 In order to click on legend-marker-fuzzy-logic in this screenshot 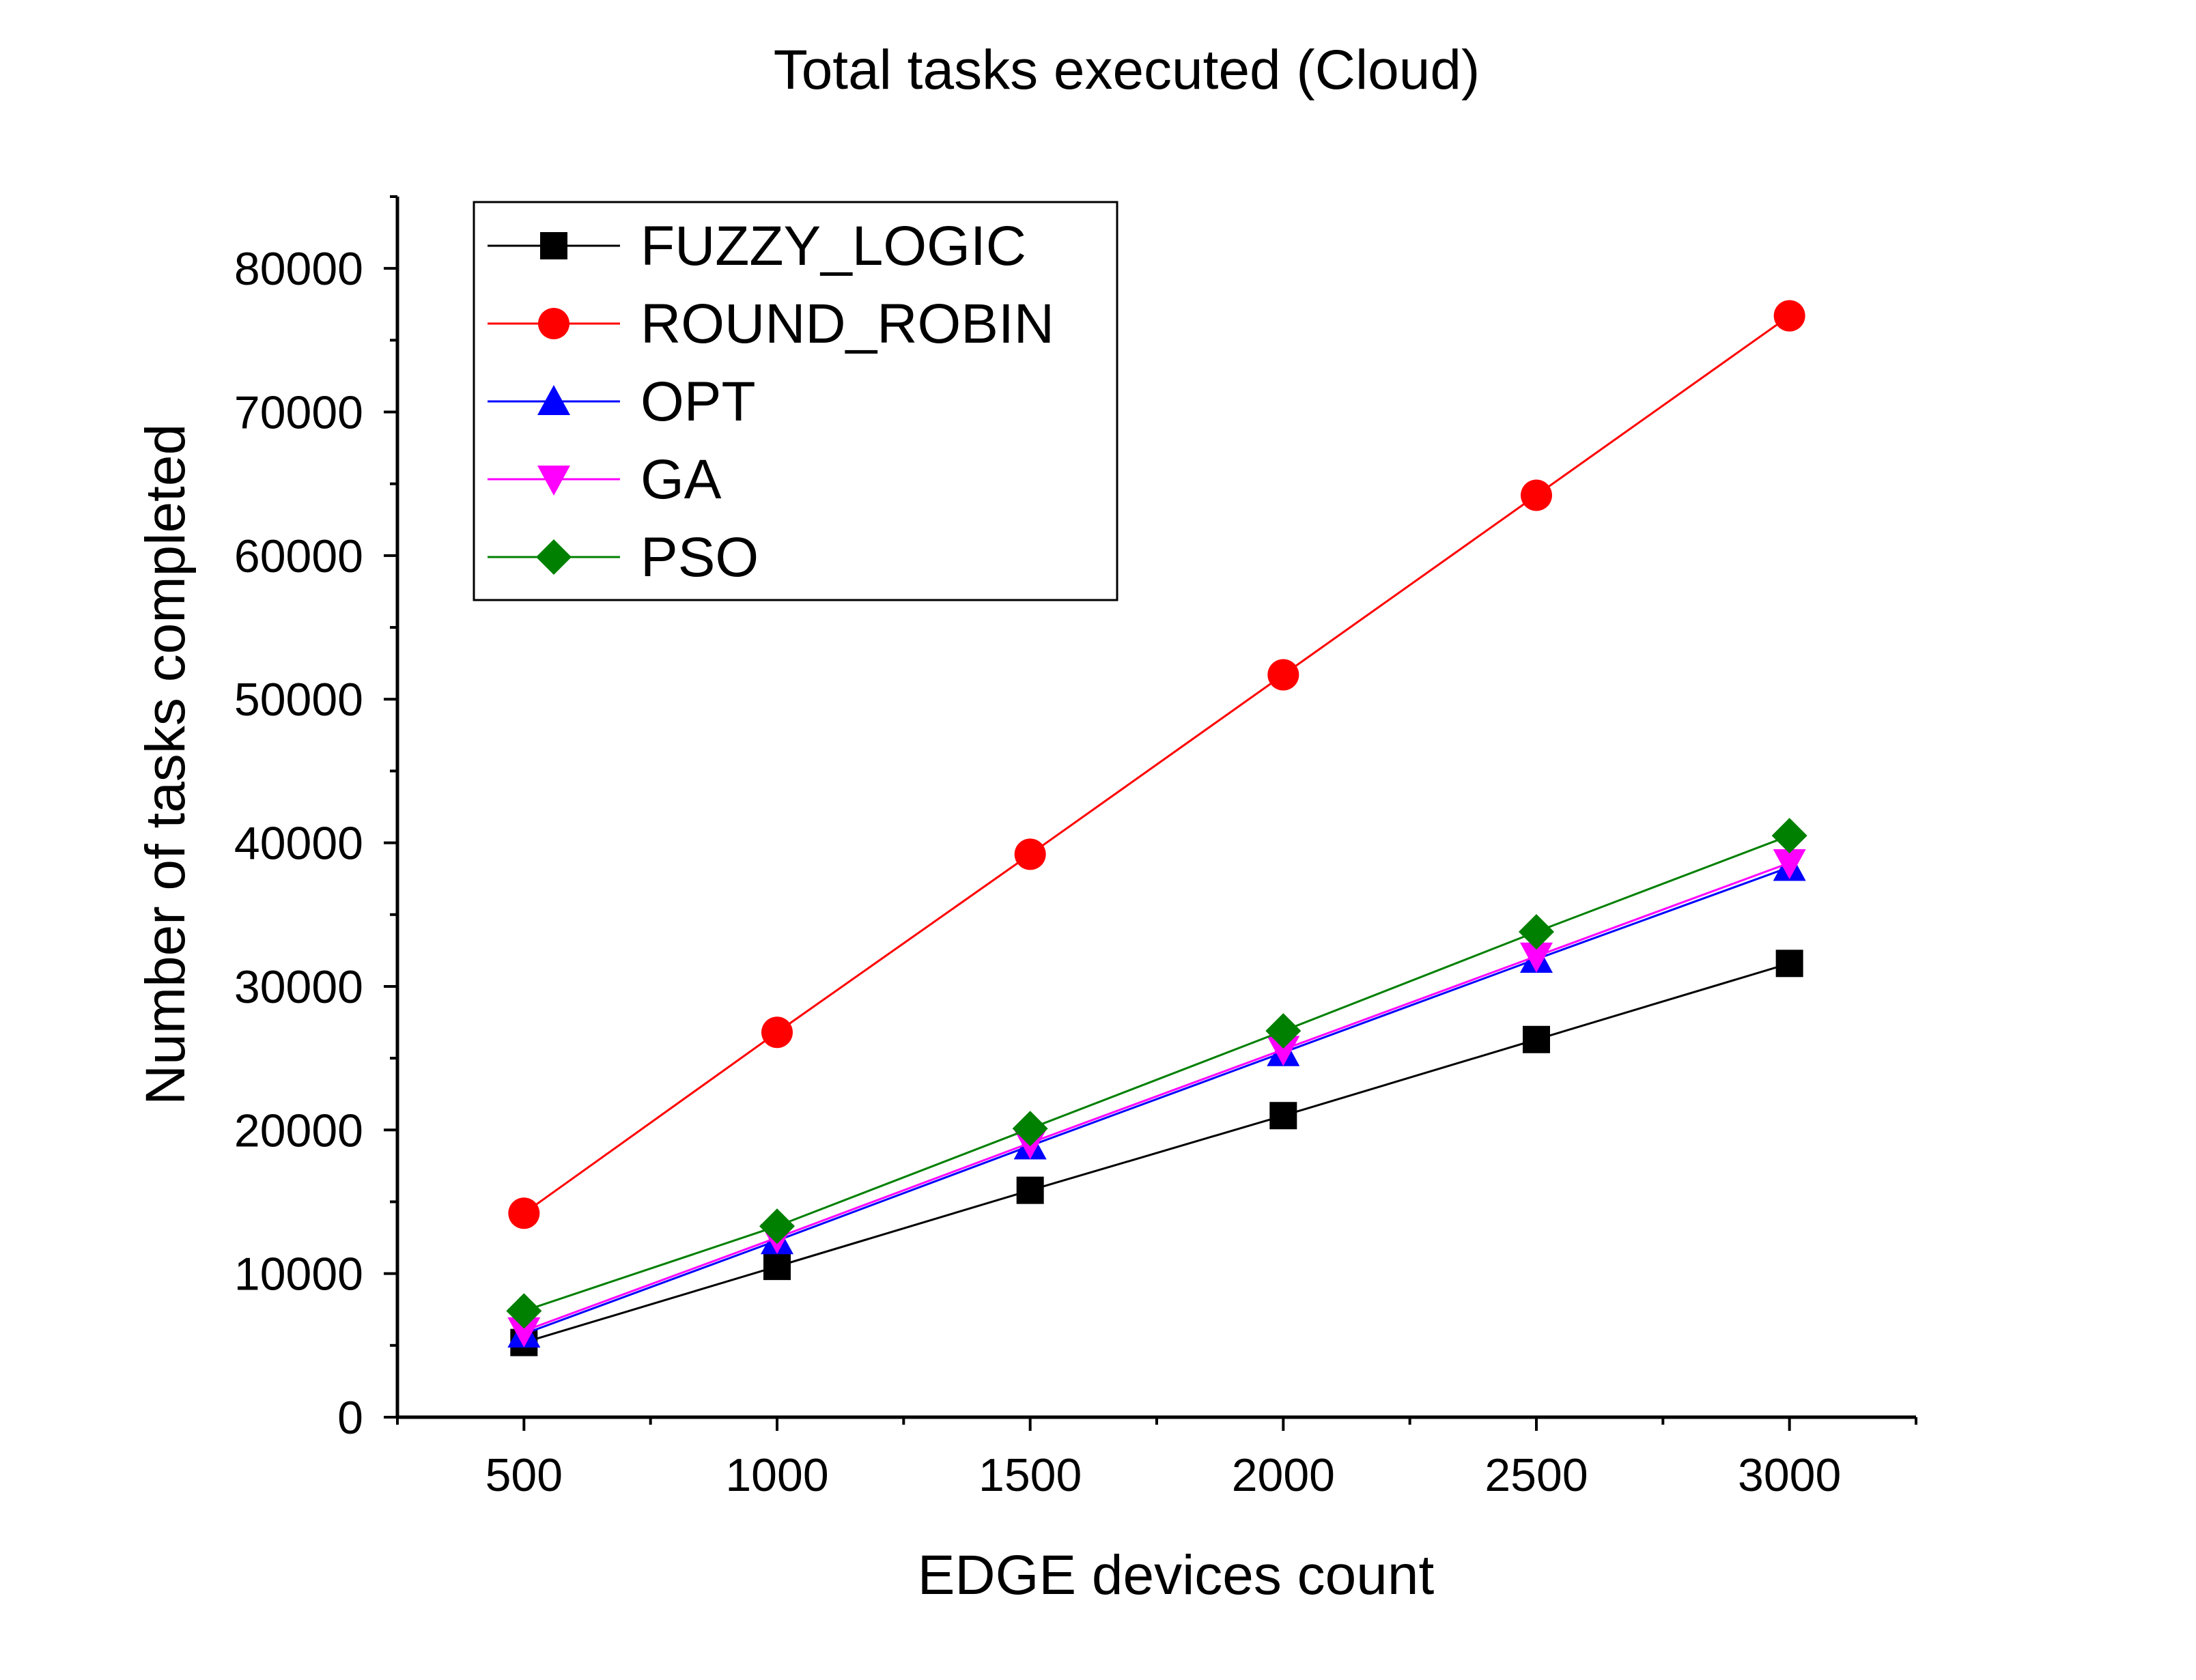, I will do `click(554, 245)`.